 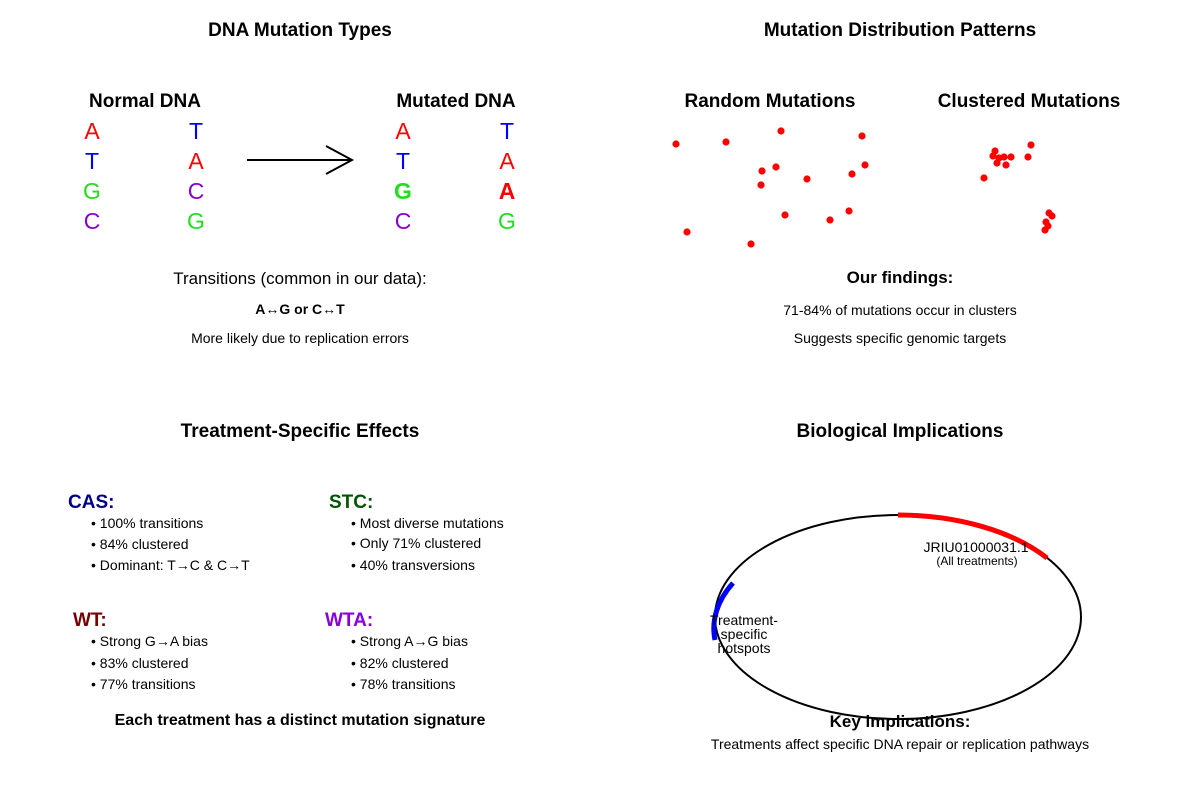 I want to click on finding-clusters: 71-84% of mutations occur in clusters, so click(x=900, y=310).